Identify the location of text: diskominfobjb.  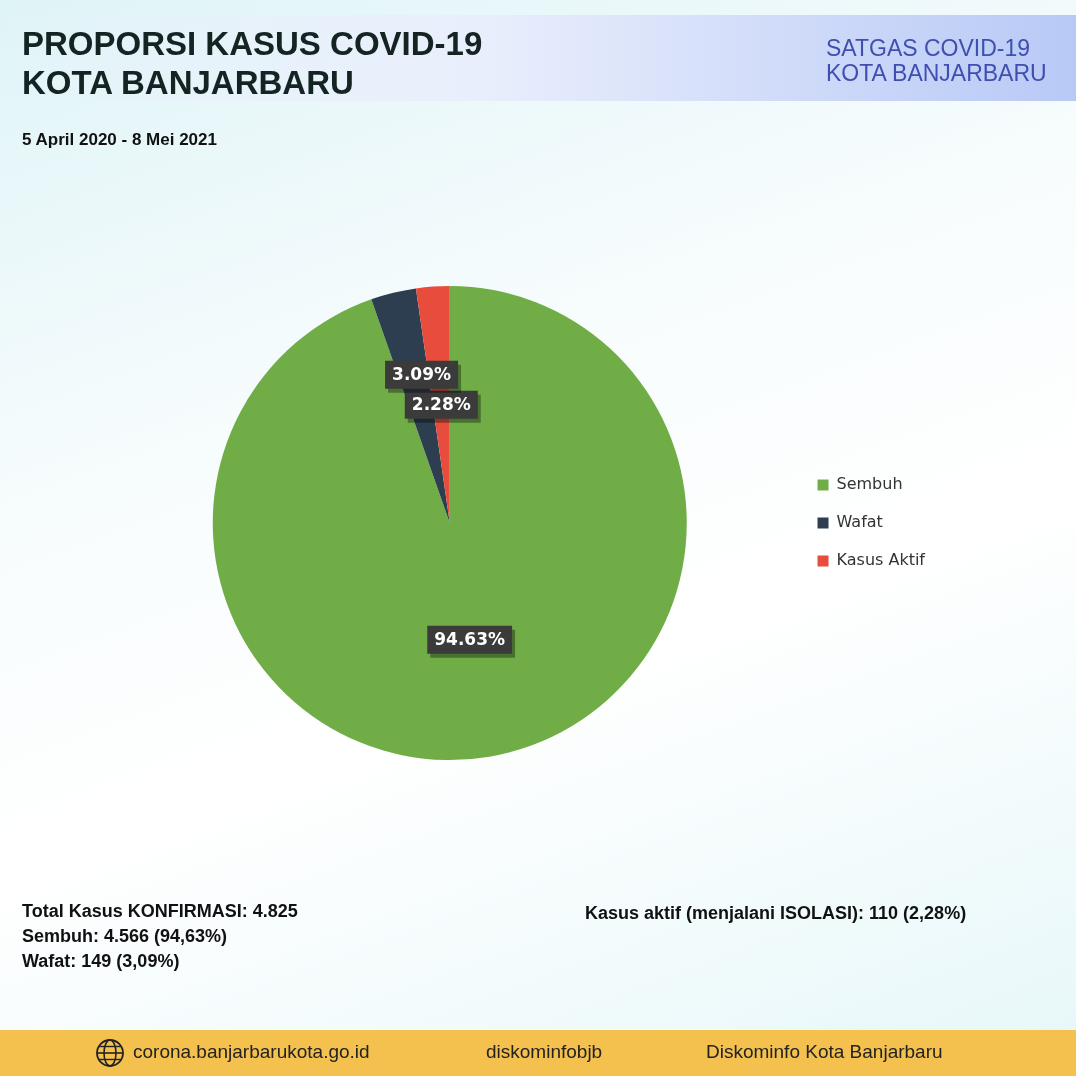
(544, 1052).